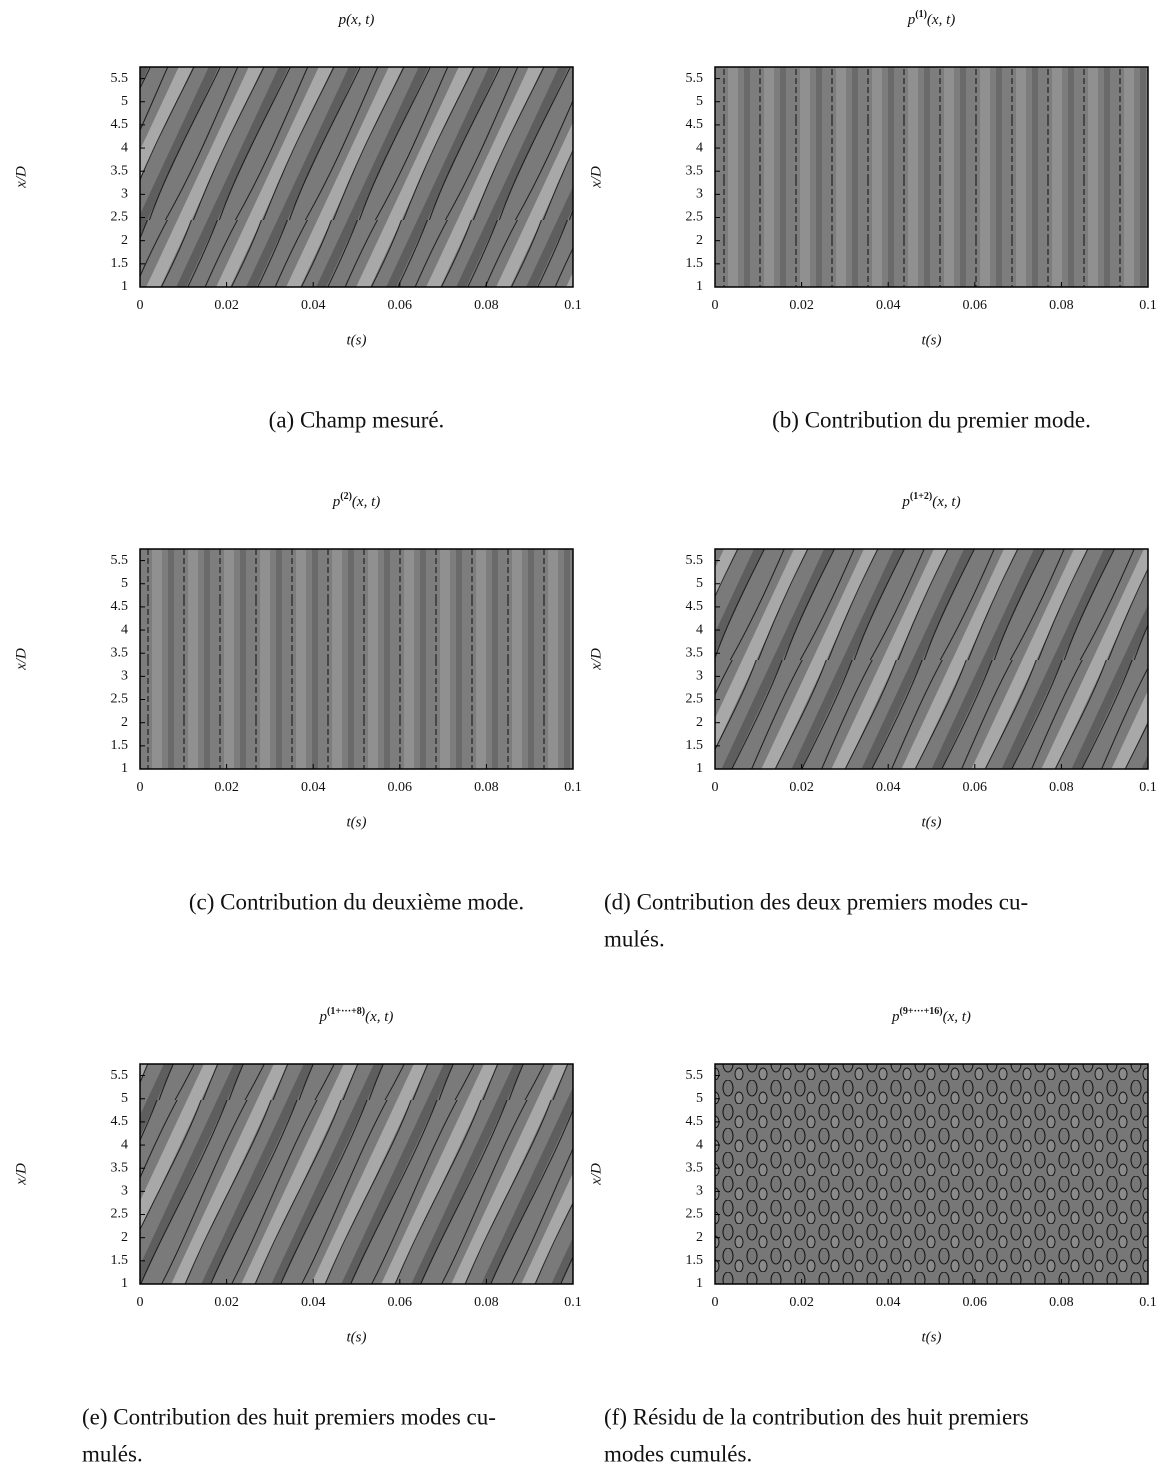  I want to click on panel-title: p(2)(x, t), so click(356, 500).